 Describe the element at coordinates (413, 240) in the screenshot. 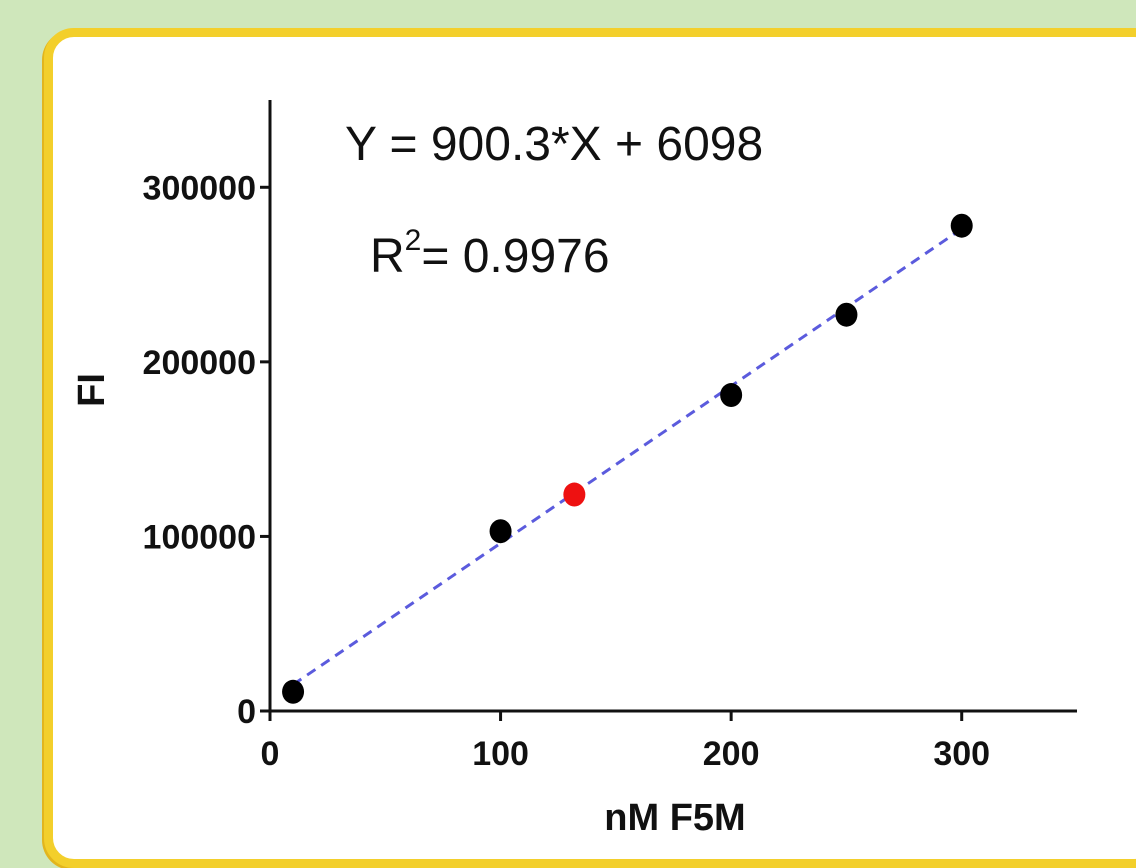

I see `r-squared-superscript: 2` at that location.